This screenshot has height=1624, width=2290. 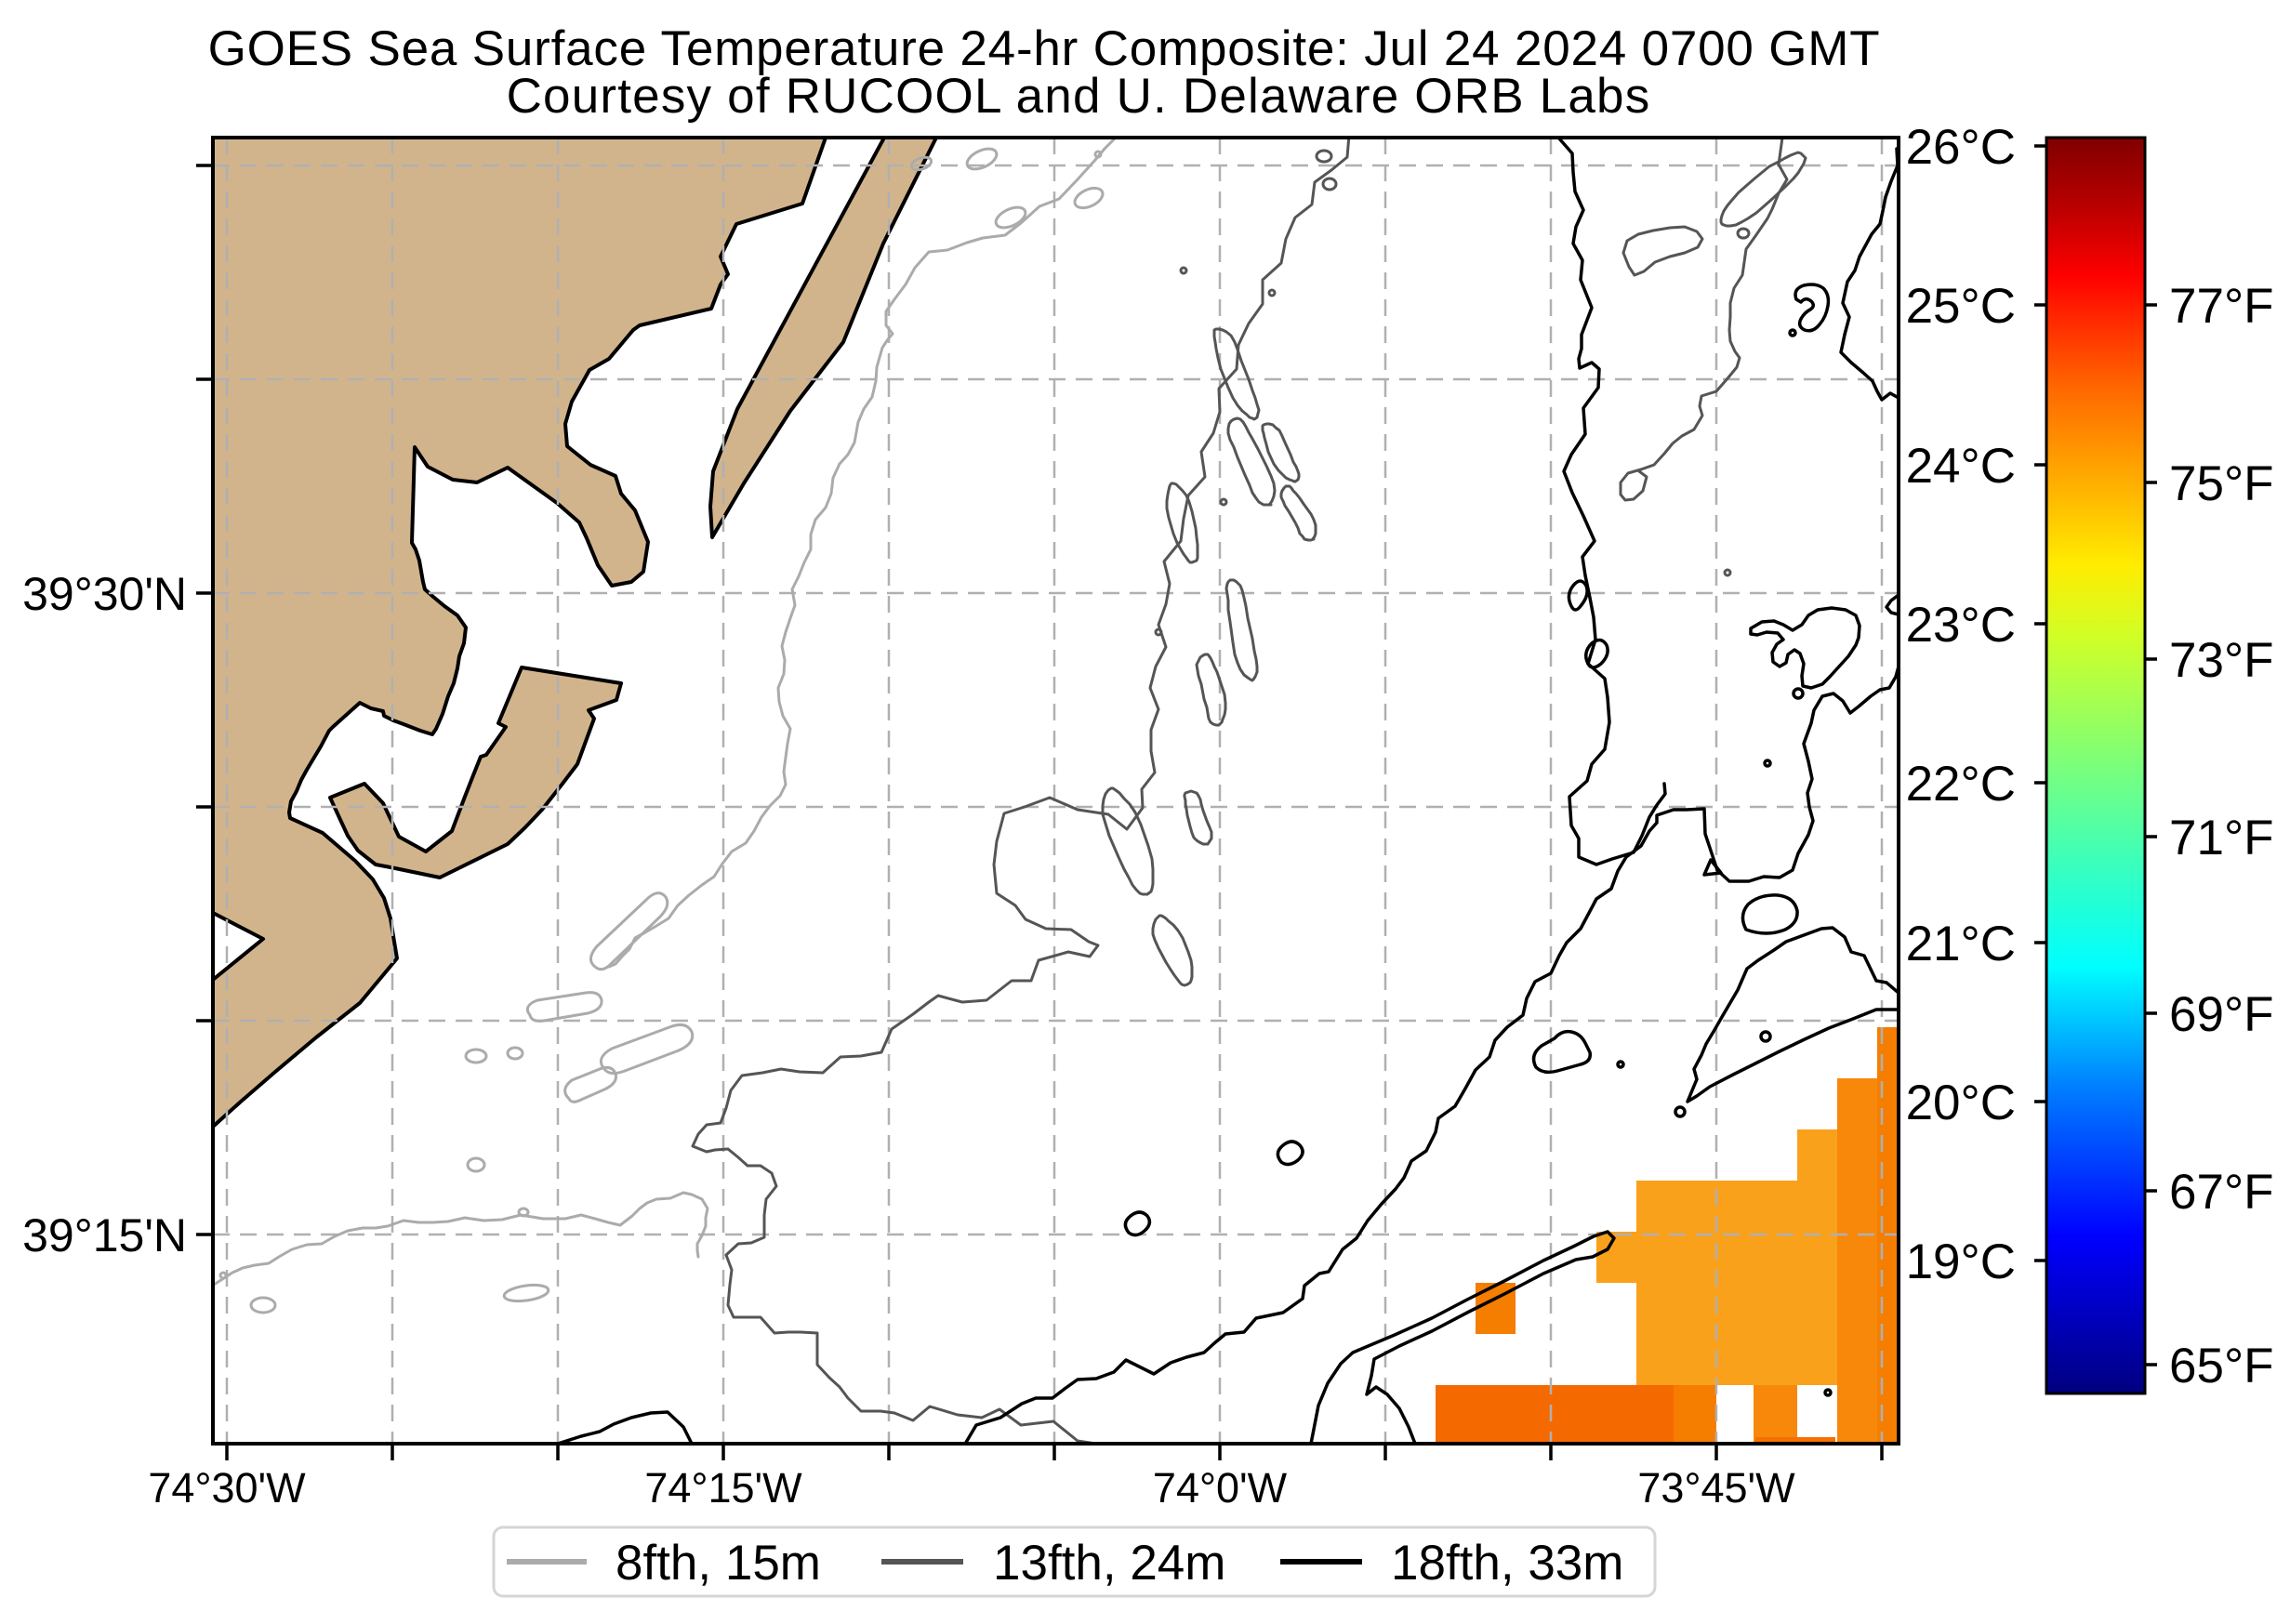 I want to click on svg-text: 73°F, so click(x=2221, y=660).